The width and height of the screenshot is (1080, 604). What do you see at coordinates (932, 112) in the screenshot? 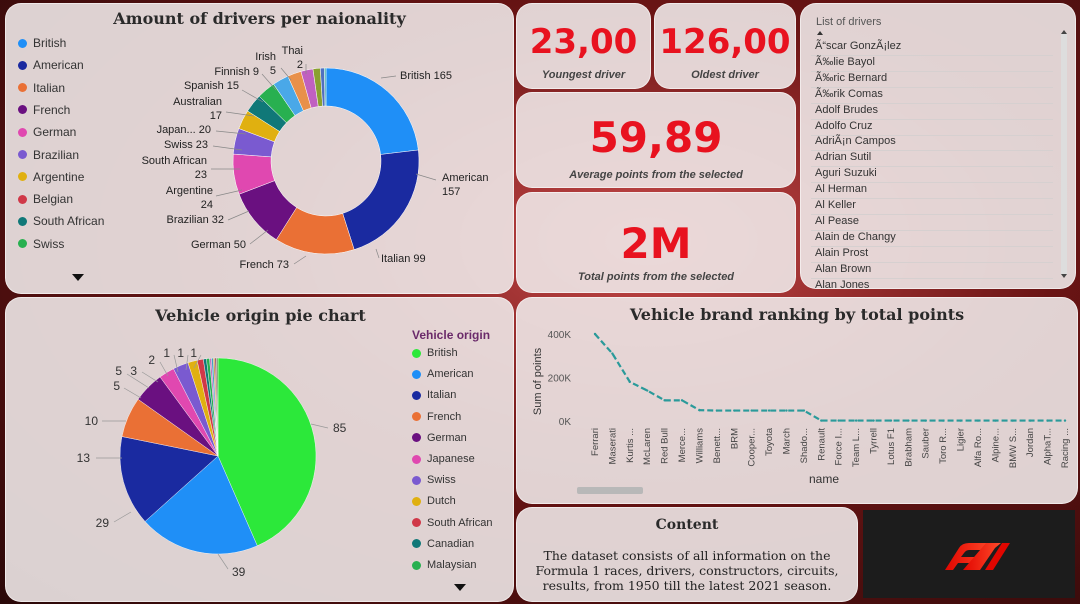
I see `driver-list-item: Adolf Brudes` at bounding box center [932, 112].